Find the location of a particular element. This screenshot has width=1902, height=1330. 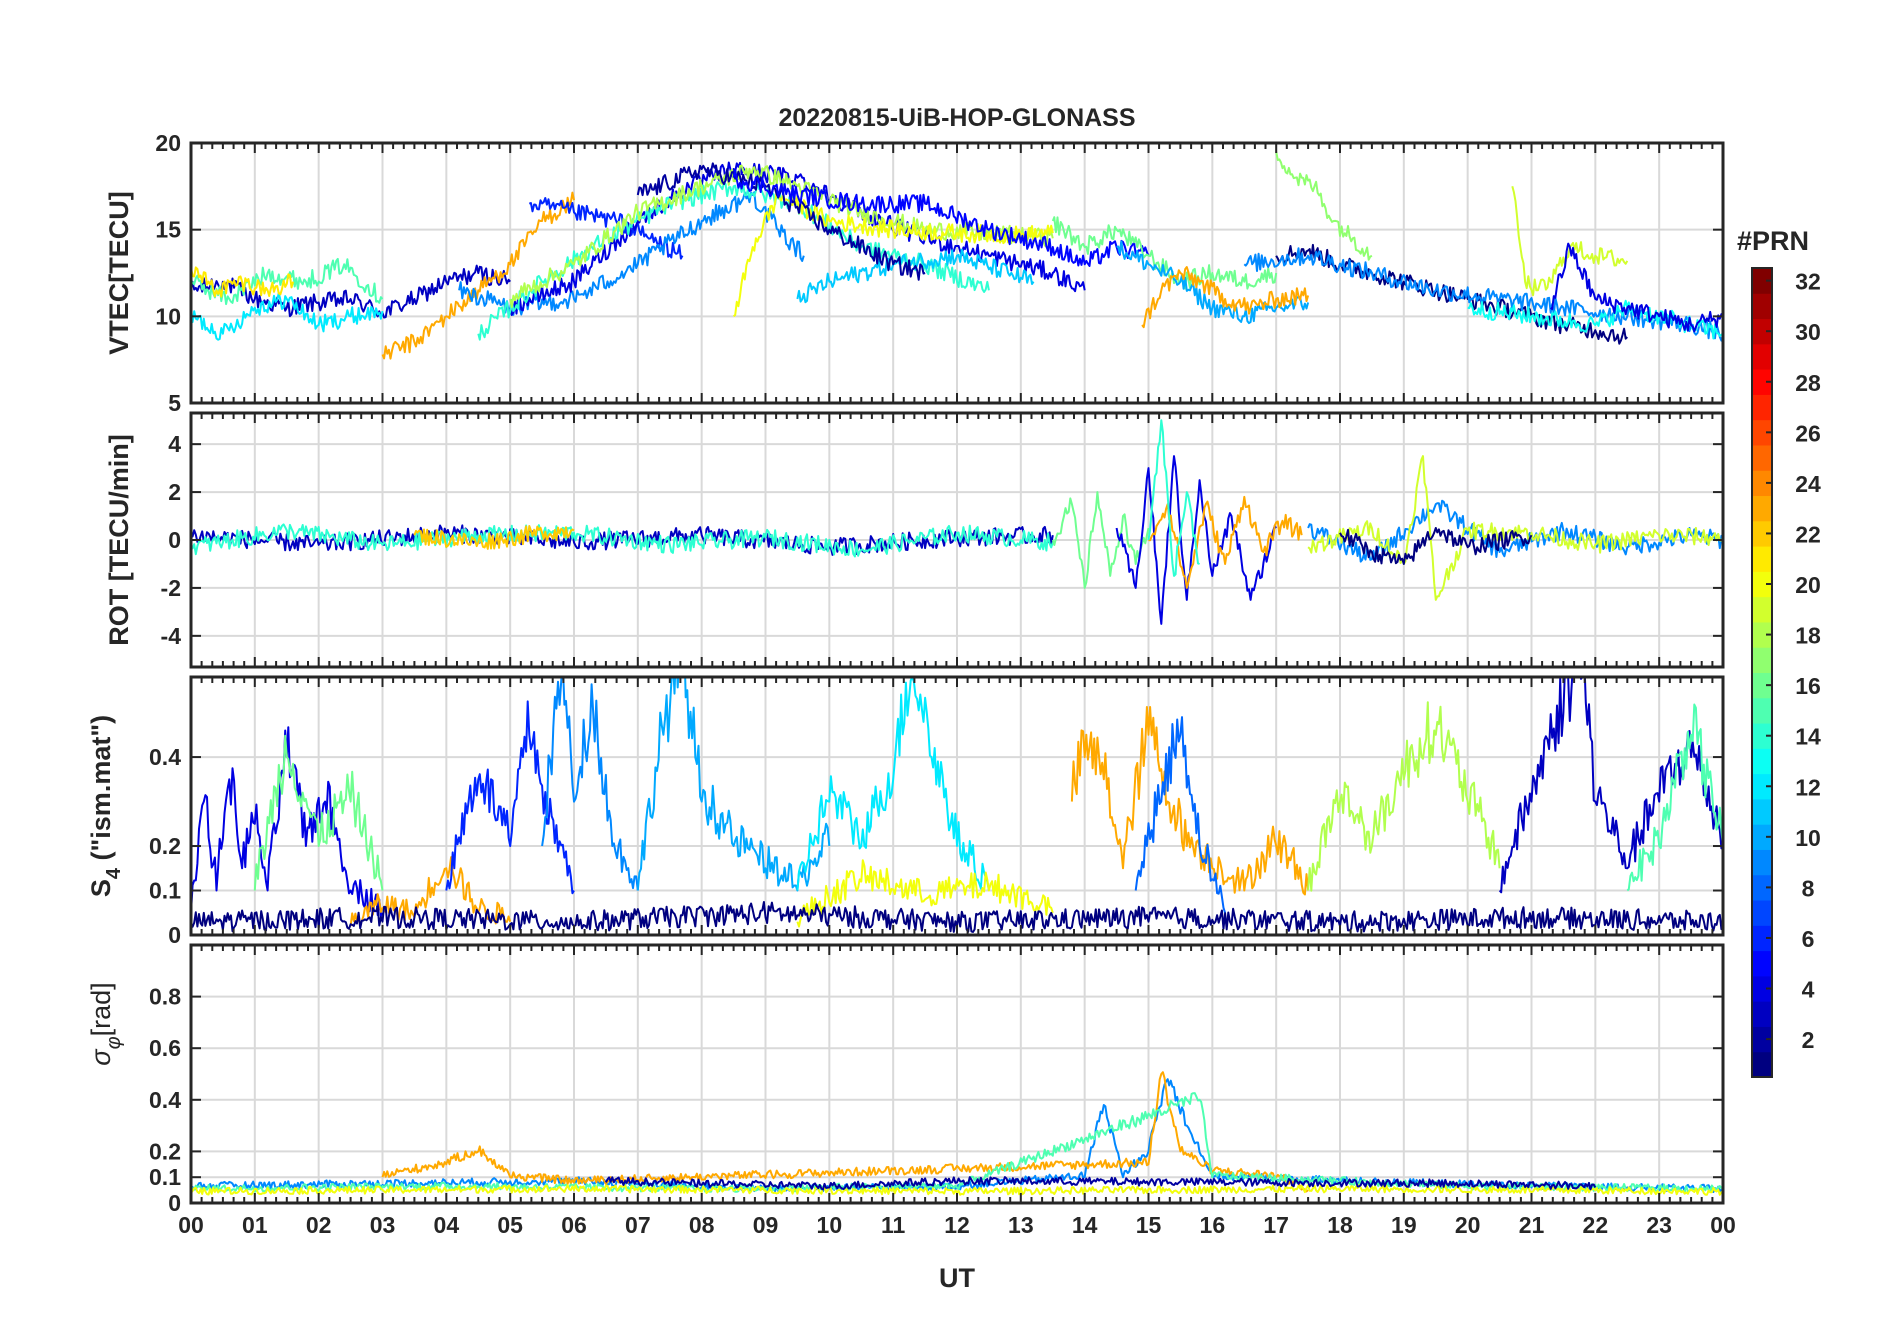

y-tick-label: -2 is located at coordinates (171, 588).